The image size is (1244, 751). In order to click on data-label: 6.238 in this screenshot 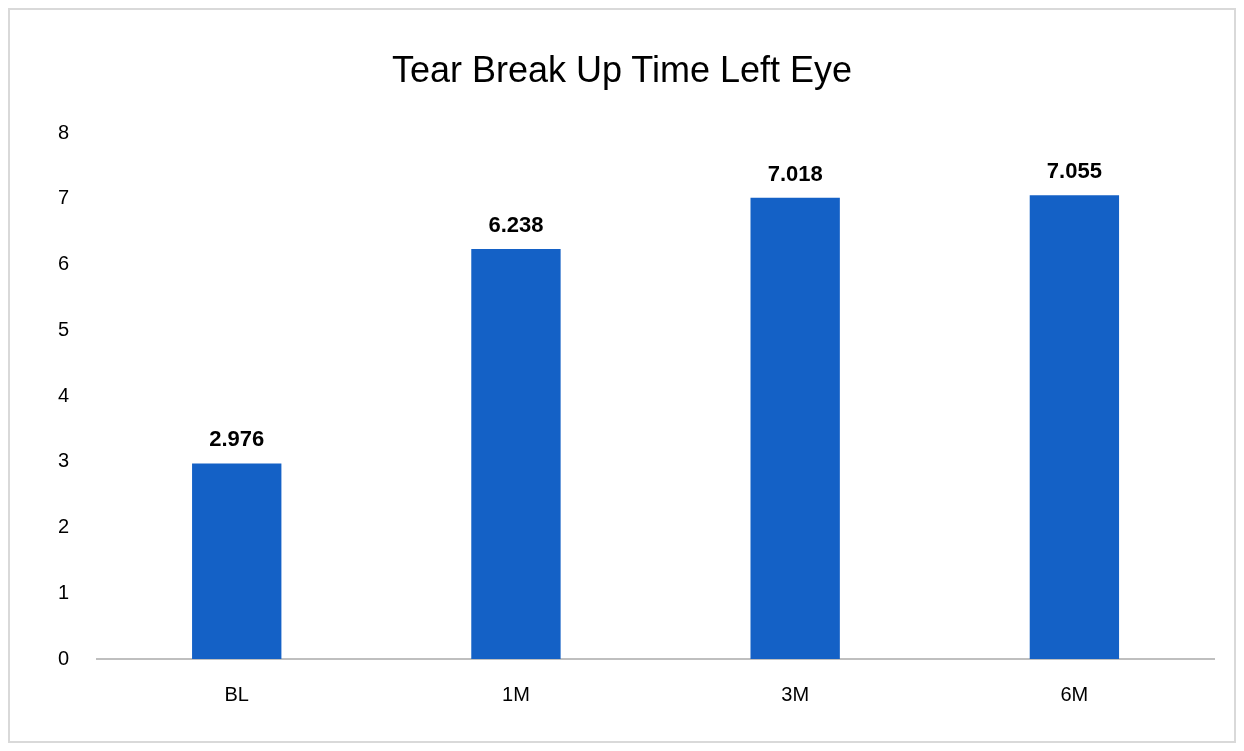, I will do `click(516, 225)`.